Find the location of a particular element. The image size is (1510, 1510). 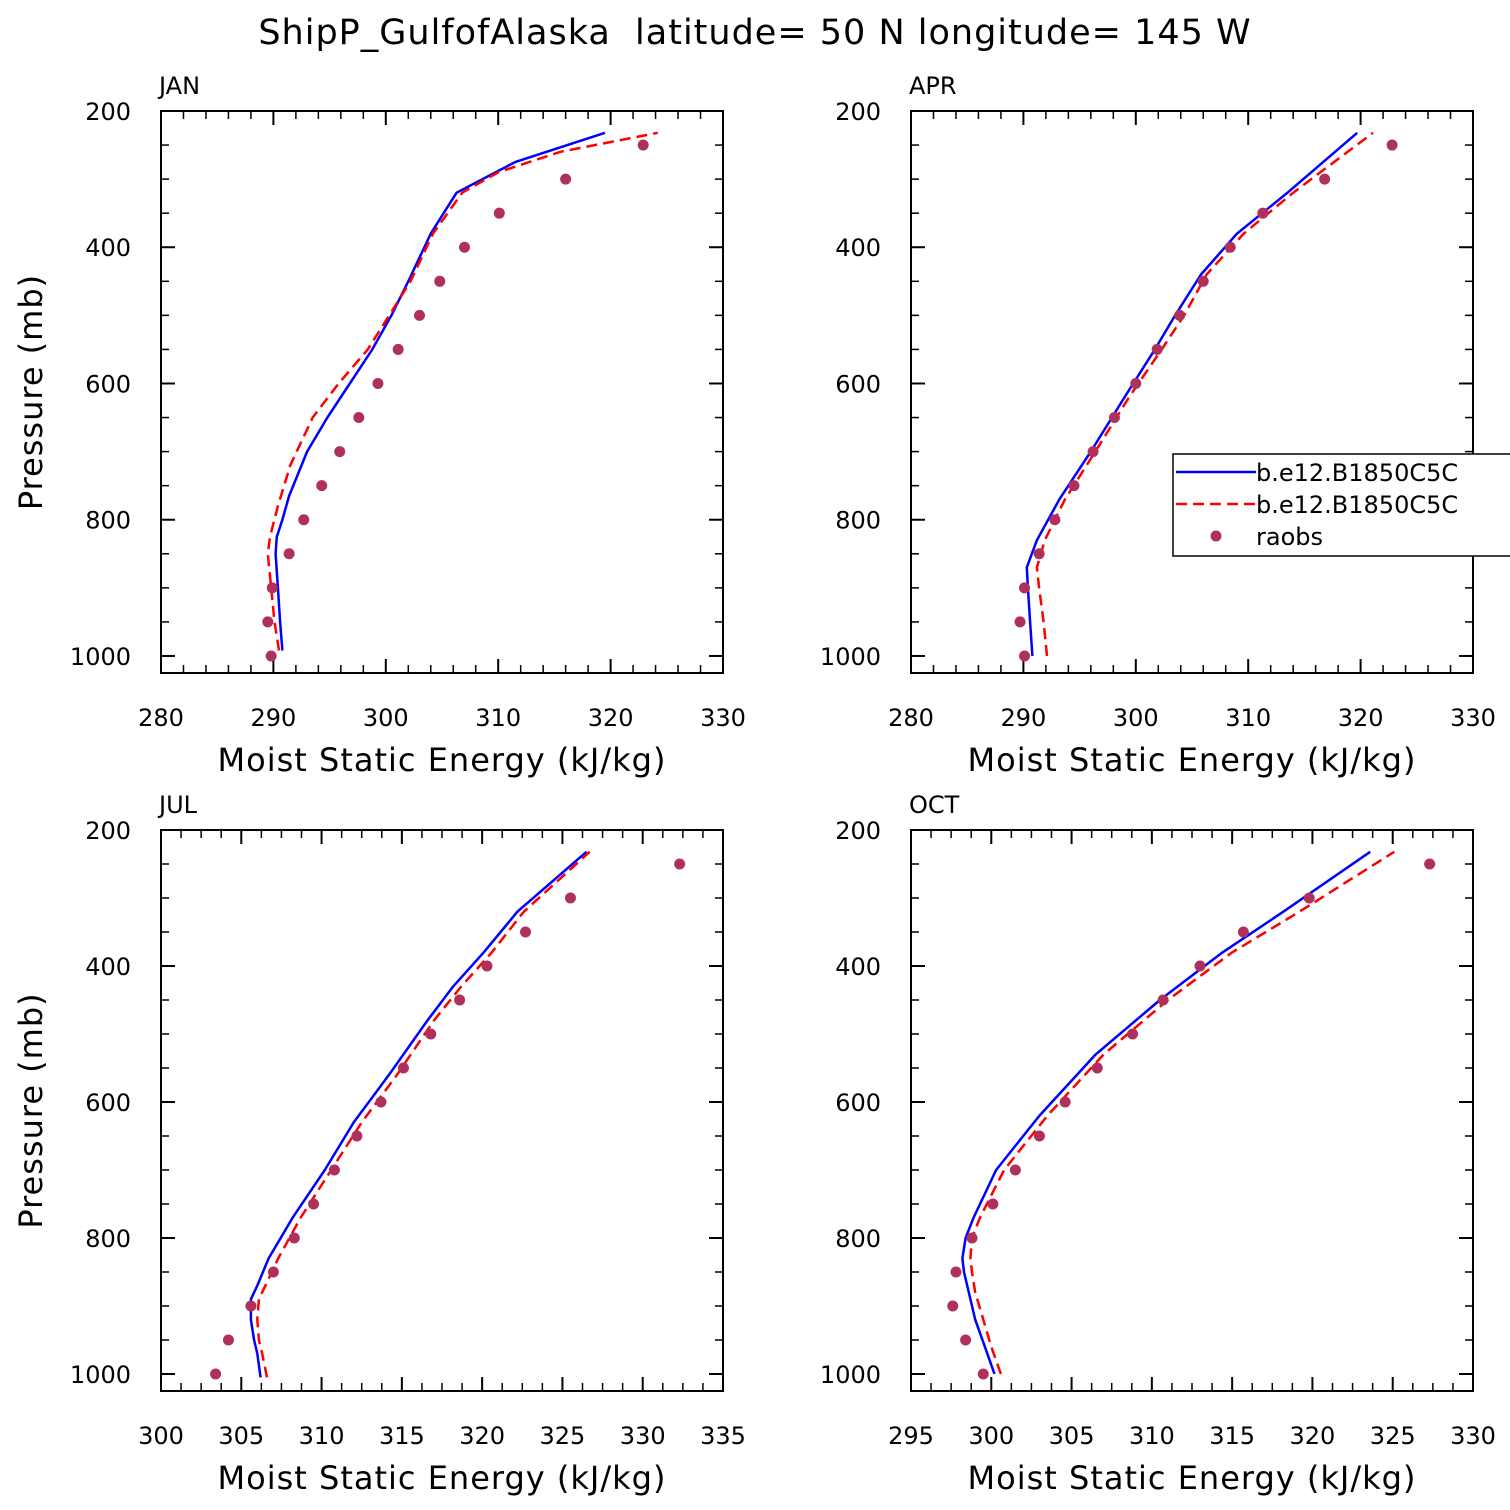

legend: b.e12.B1850C5C b.e12.B1850C5C raobs is located at coordinates (1341, 505).